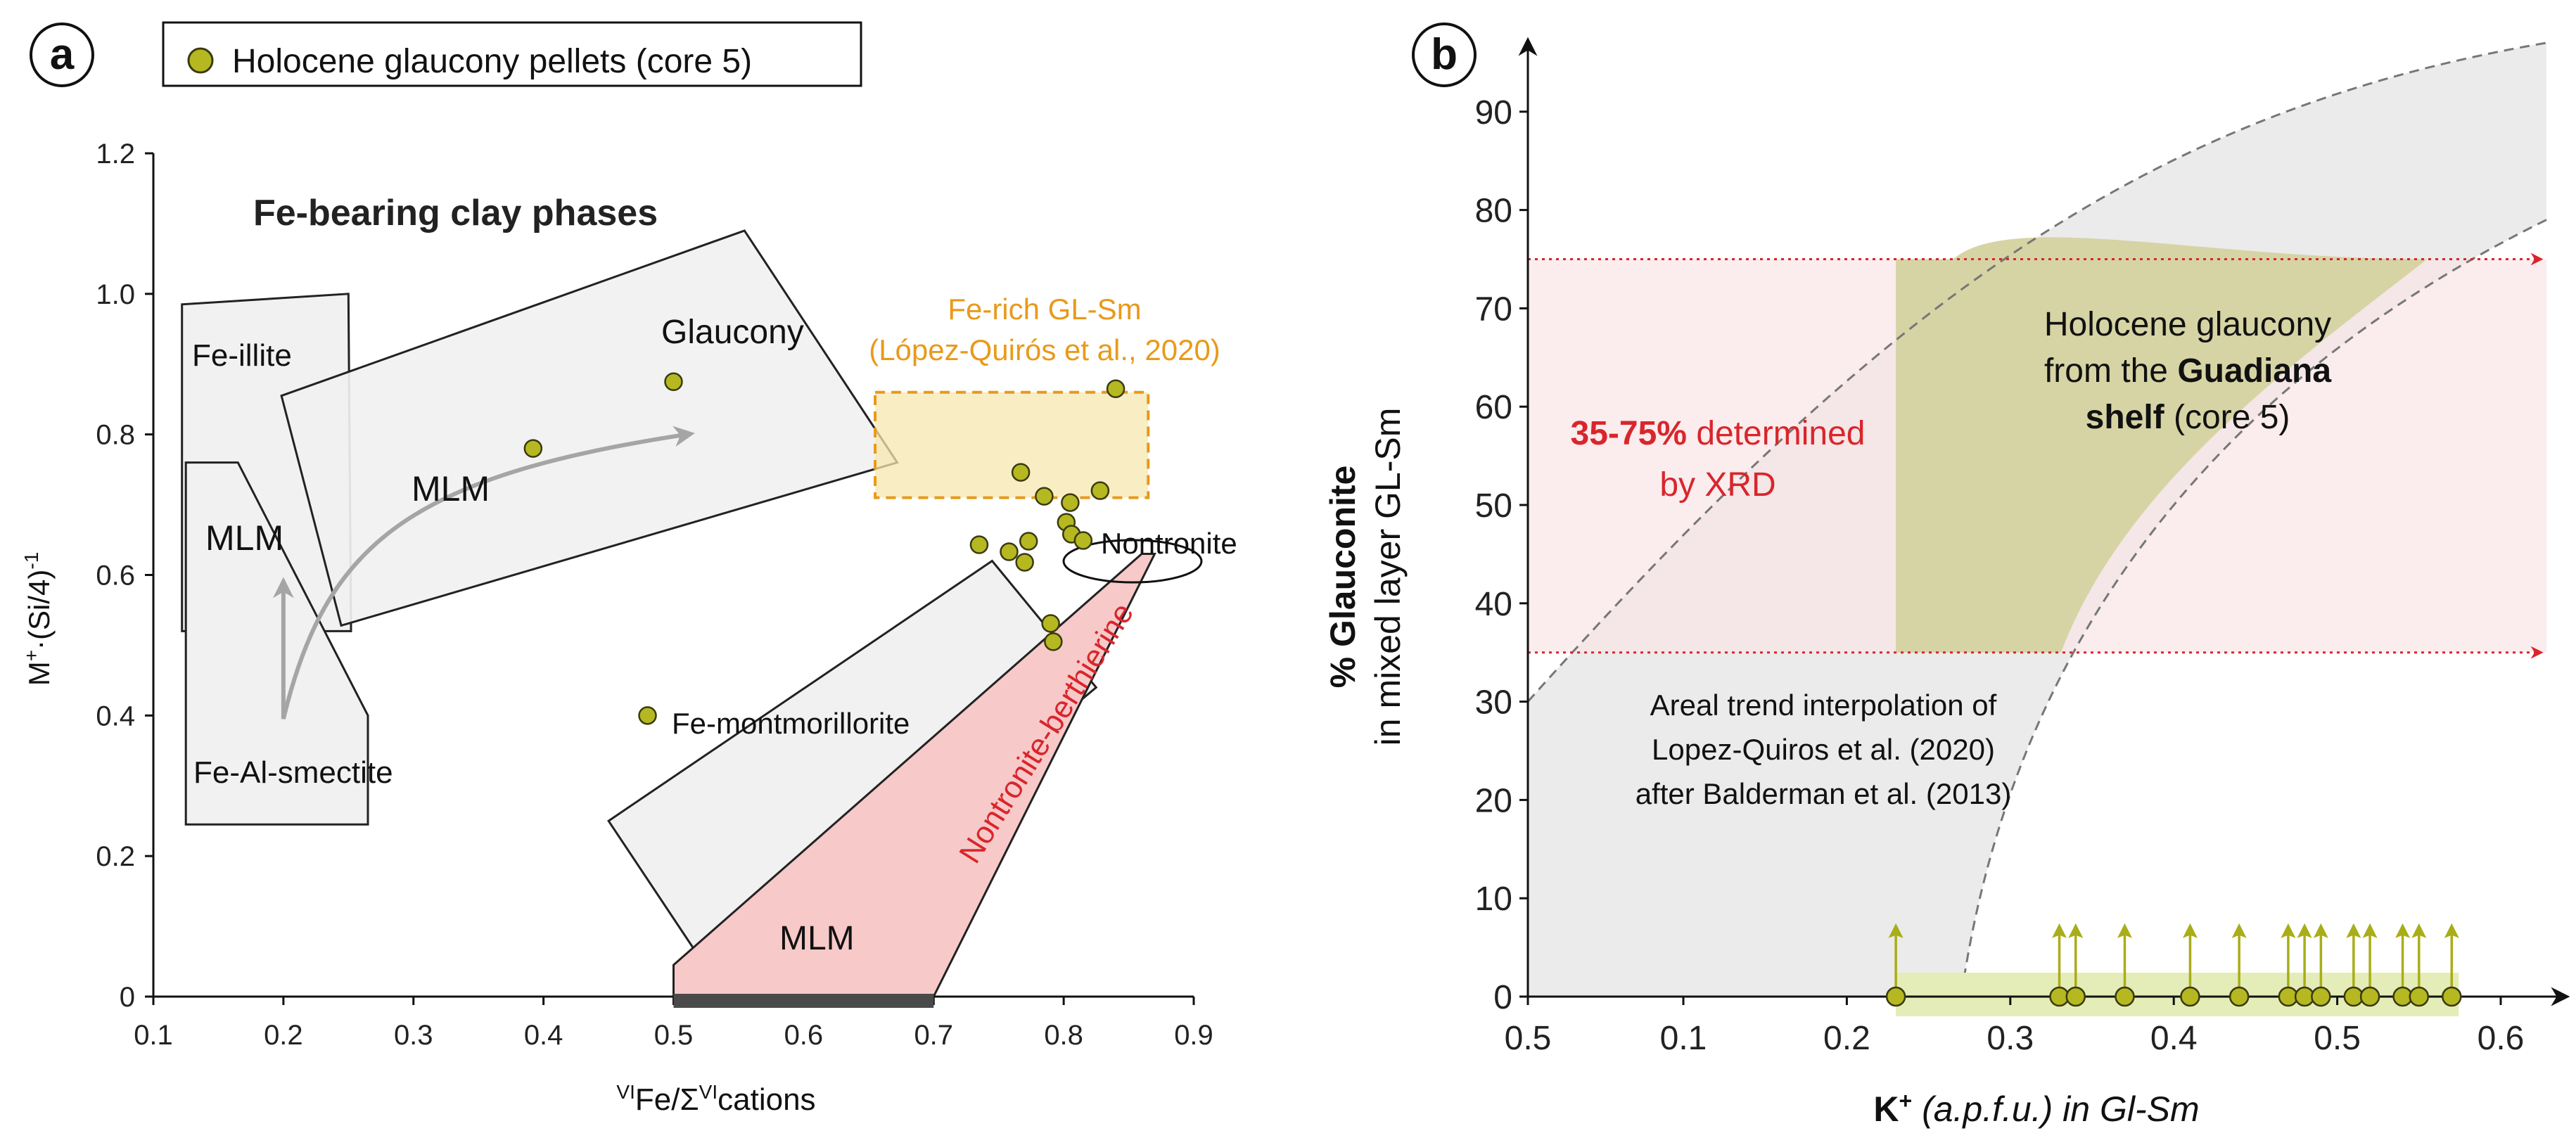 The image size is (2576, 1145). What do you see at coordinates (1493, 211) in the screenshot?
I see `b-y-tick-label: 80` at bounding box center [1493, 211].